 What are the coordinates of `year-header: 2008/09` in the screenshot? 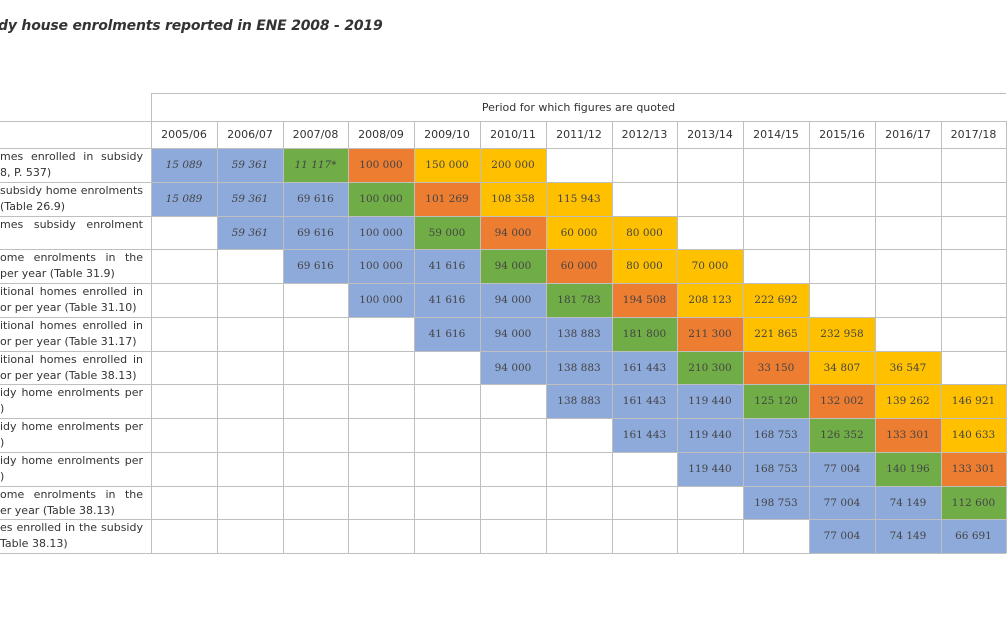 It's located at (381, 134).